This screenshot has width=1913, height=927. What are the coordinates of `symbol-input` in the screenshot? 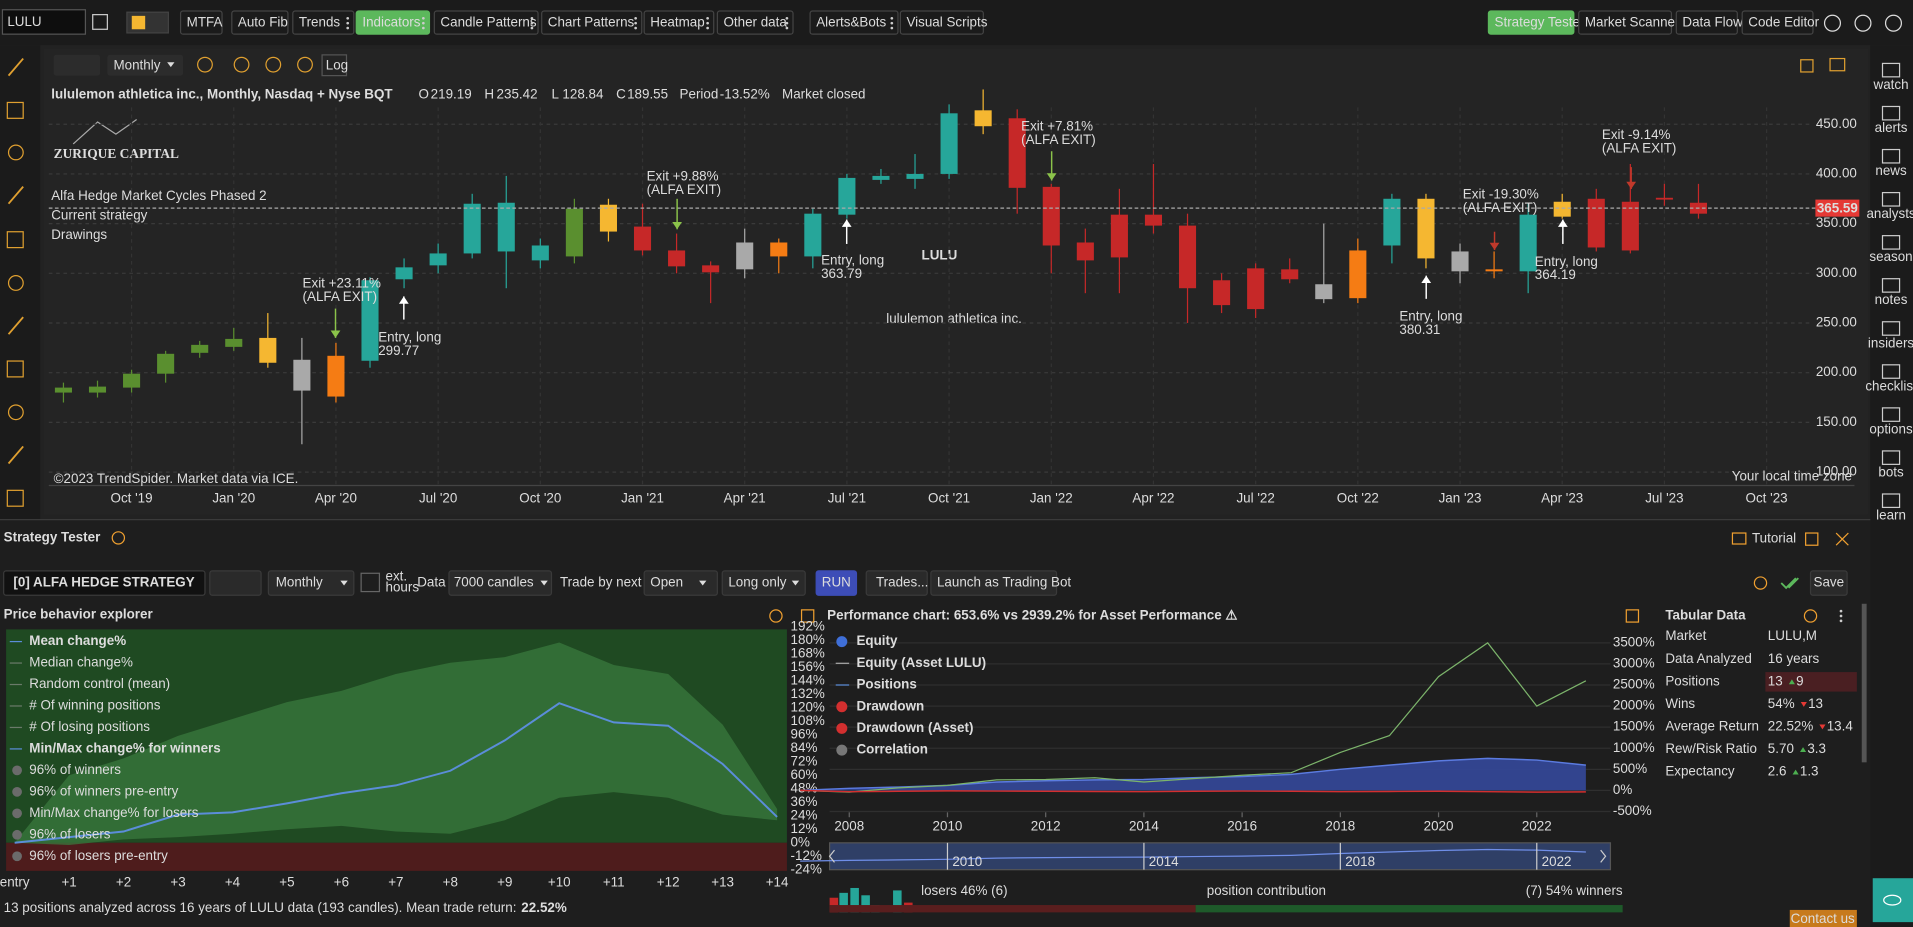 It's located at (44, 22).